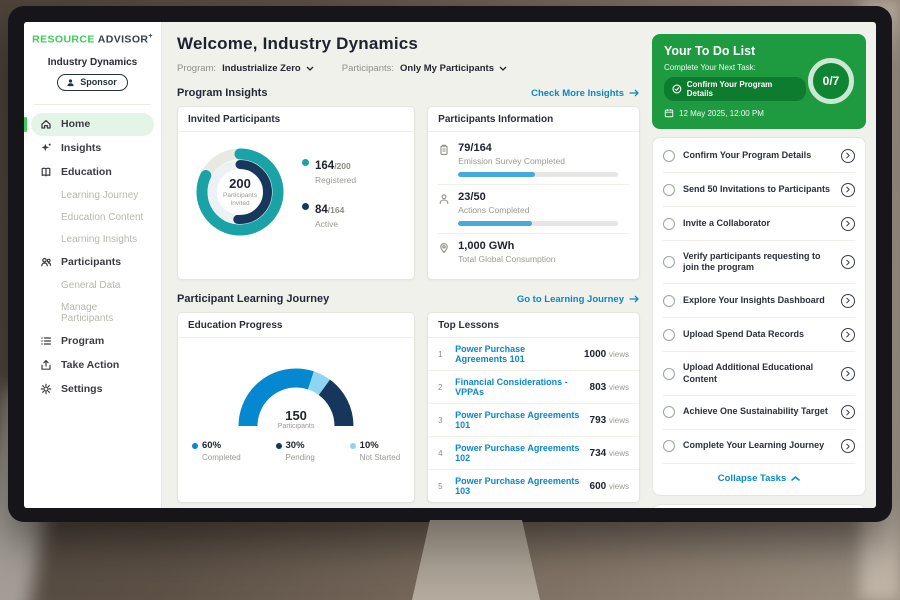 The image size is (900, 600). What do you see at coordinates (759, 374) in the screenshot?
I see `task-row: Upload Additional Educational Content` at bounding box center [759, 374].